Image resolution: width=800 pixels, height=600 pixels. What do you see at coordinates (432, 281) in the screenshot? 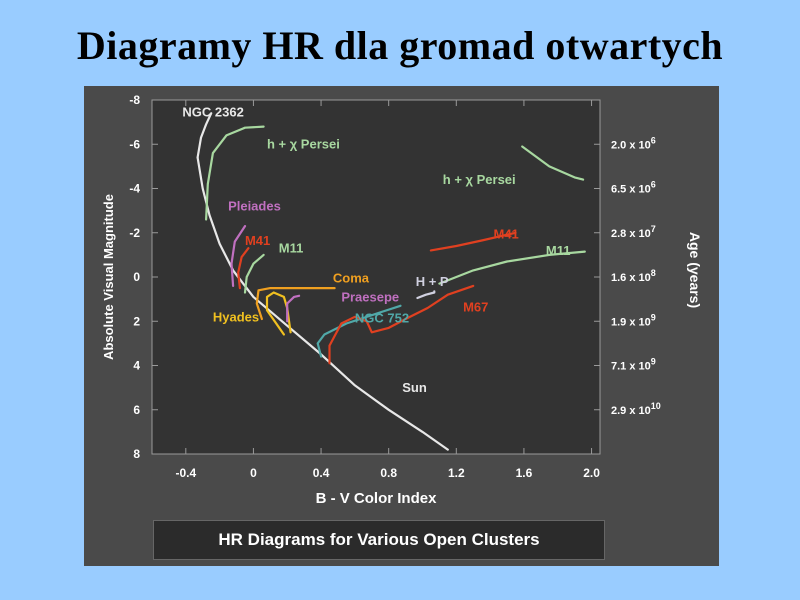
I see `series-label: H + P` at bounding box center [432, 281].